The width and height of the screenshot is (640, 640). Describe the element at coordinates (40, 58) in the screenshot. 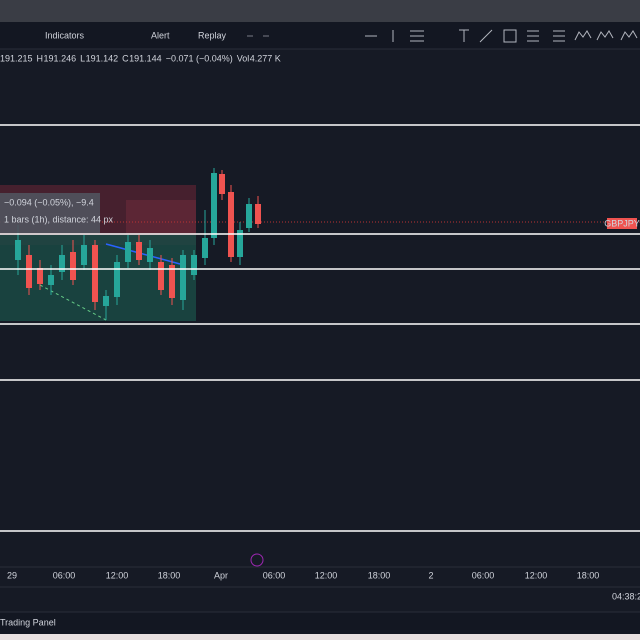

I see `legend-high-label: H` at that location.